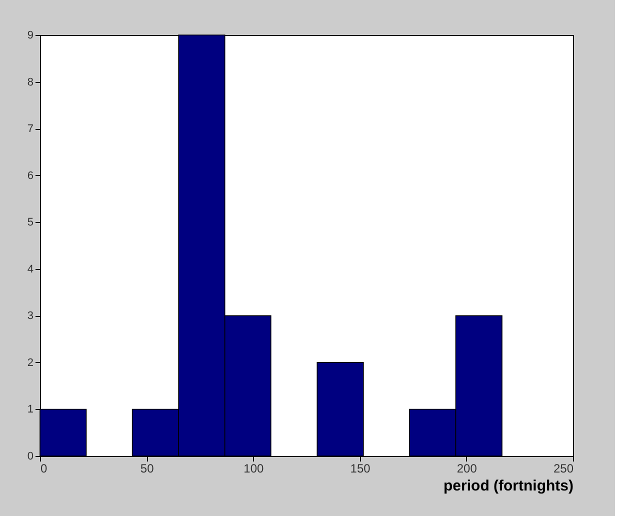 The width and height of the screenshot is (617, 516). Describe the element at coordinates (30, 410) in the screenshot. I see `y-tick-label: 1` at that location.